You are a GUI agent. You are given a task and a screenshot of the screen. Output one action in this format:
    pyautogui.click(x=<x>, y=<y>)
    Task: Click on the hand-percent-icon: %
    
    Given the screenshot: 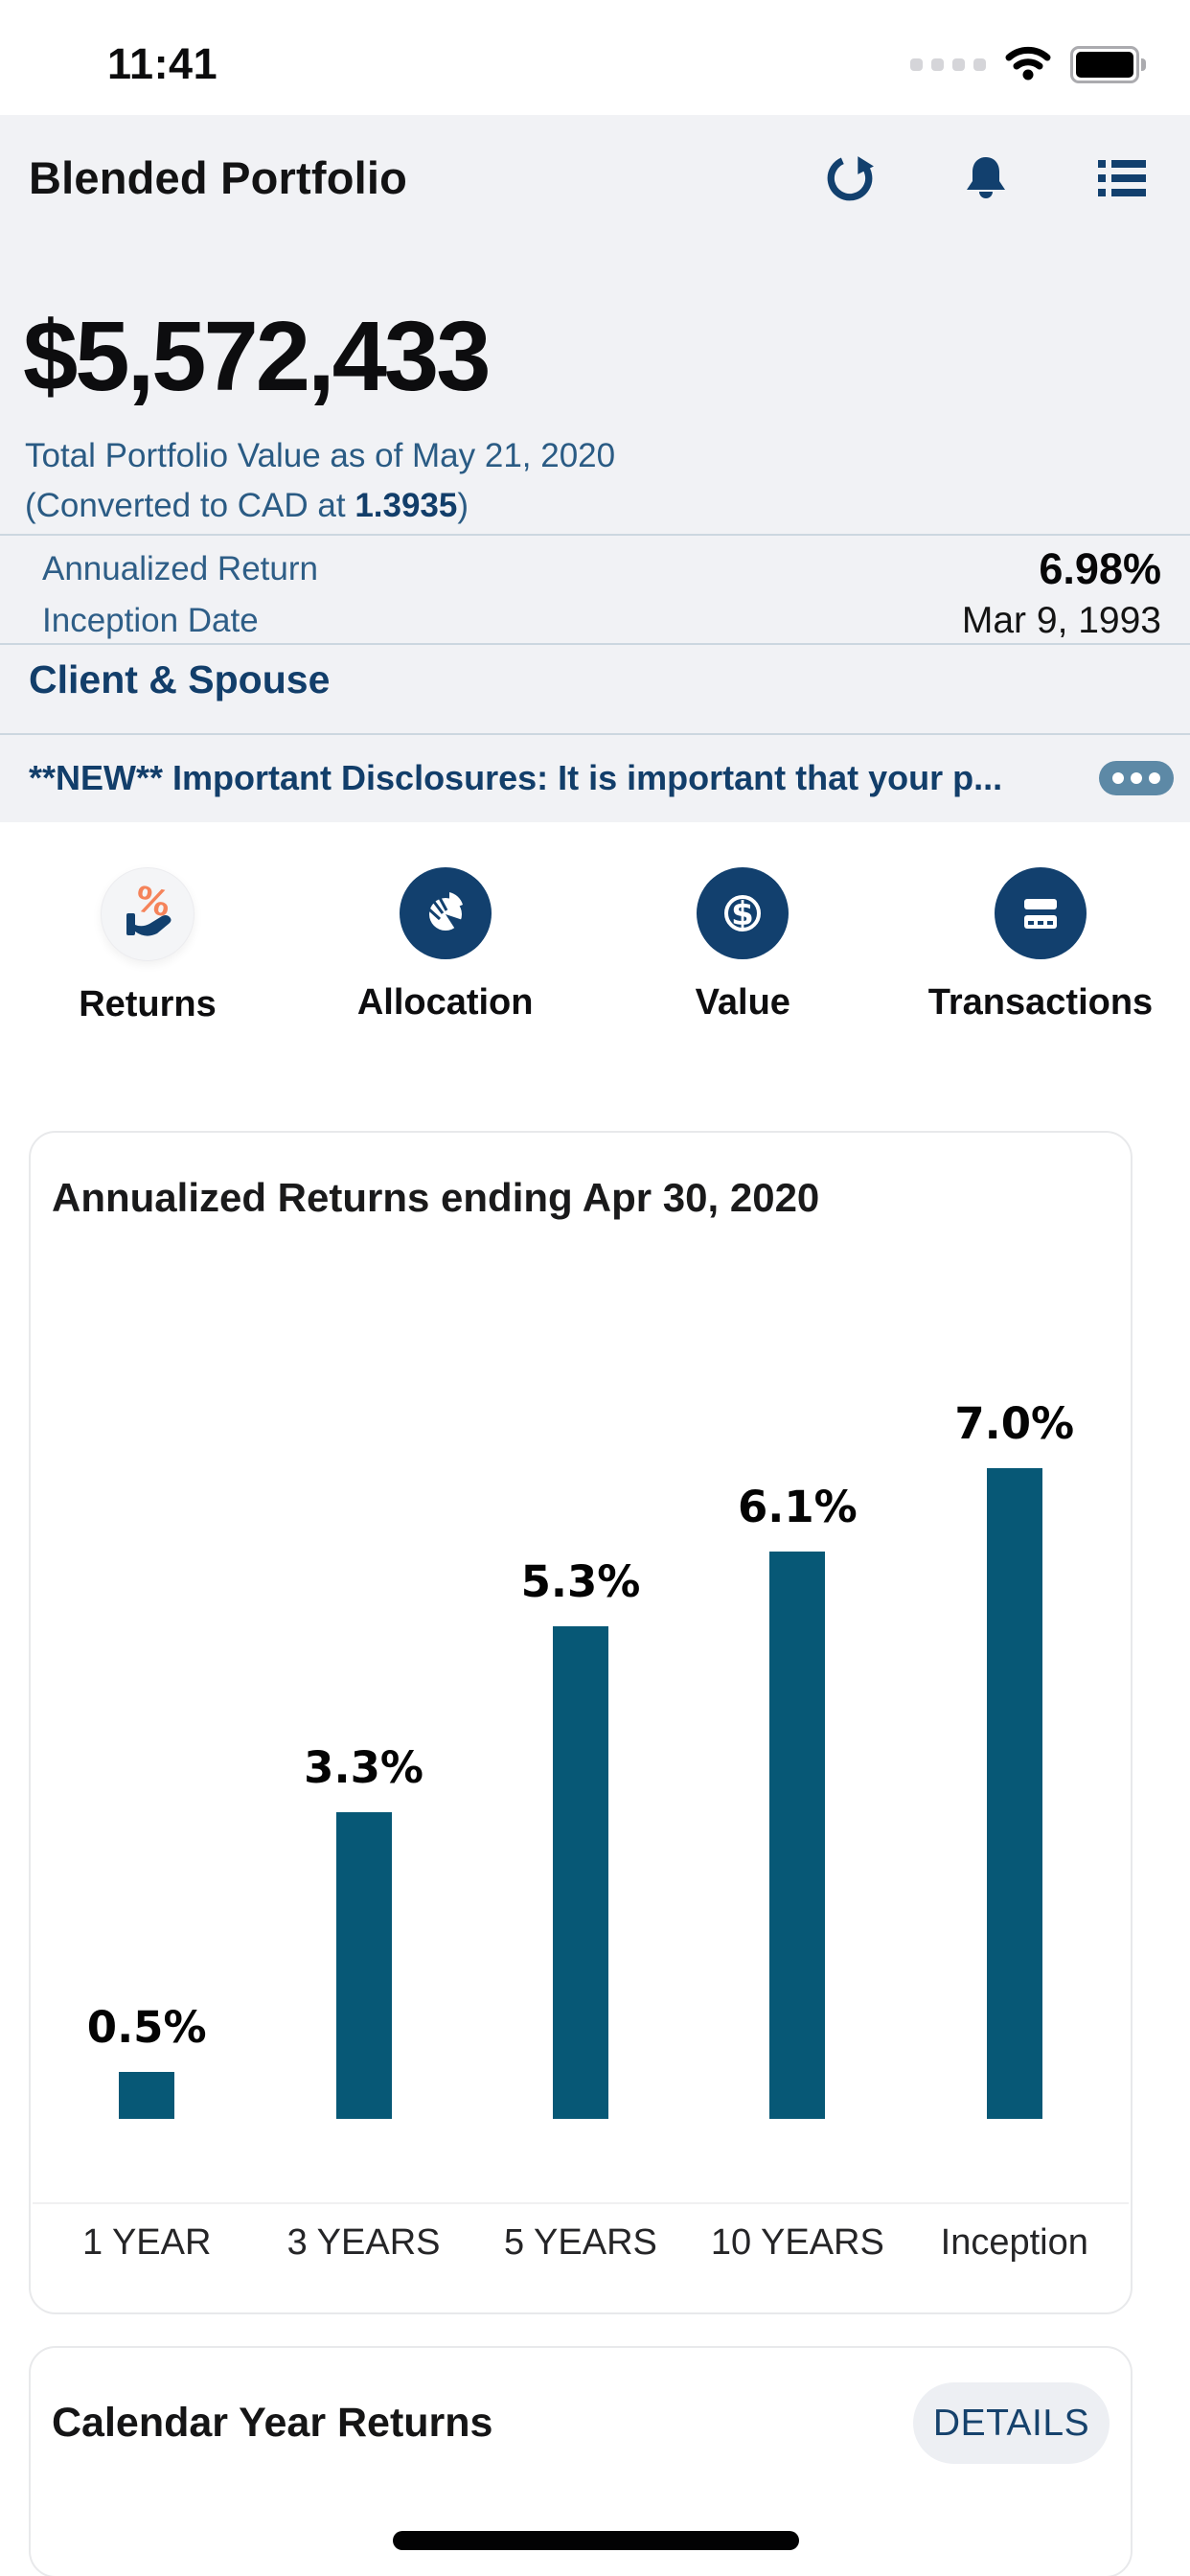 What is the action you would take?
    pyautogui.click(x=148, y=914)
    